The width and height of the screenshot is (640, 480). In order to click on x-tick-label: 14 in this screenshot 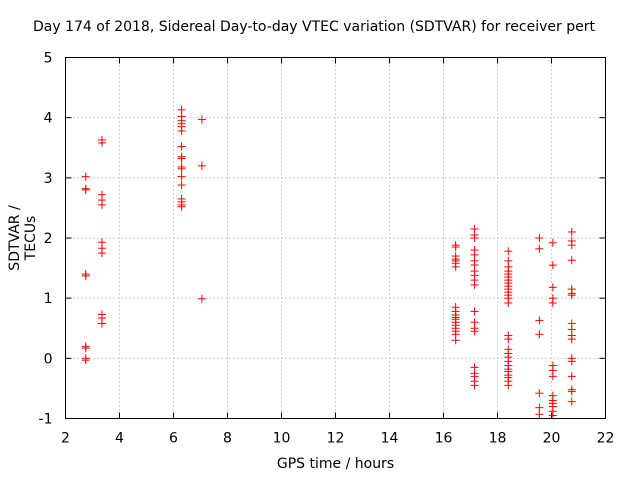, I will do `click(390, 439)`.